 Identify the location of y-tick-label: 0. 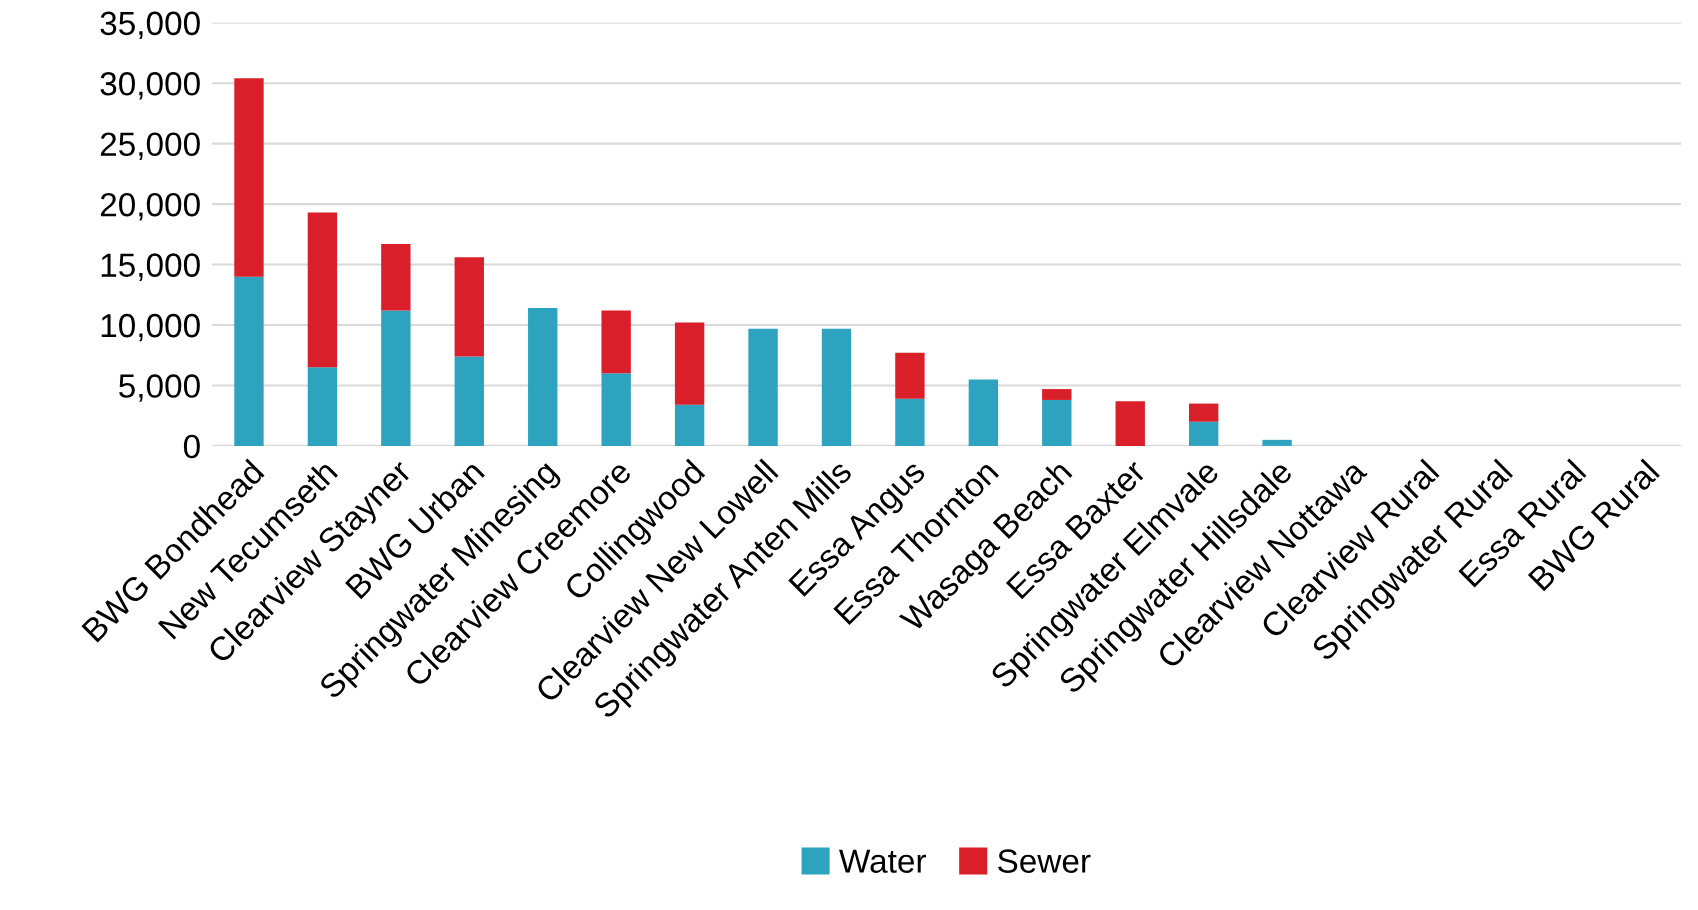
(191, 446).